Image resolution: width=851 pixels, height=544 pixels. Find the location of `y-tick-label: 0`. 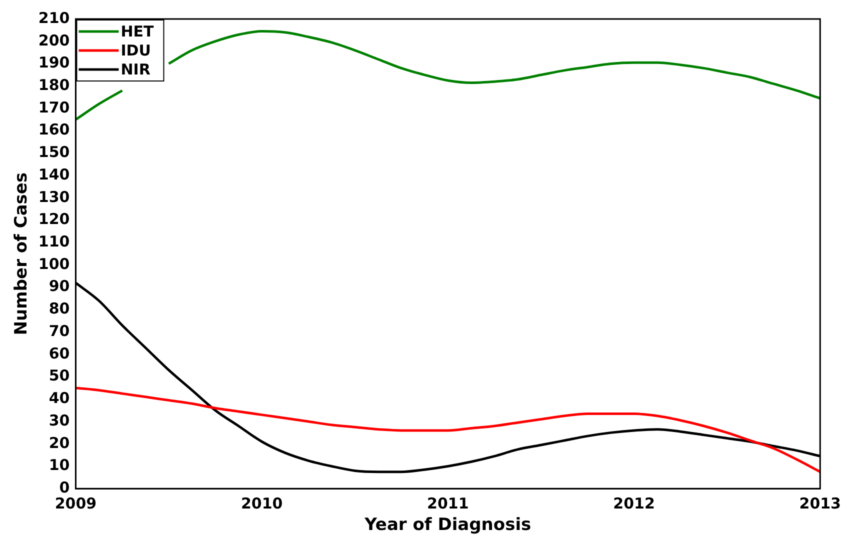

y-tick-label: 0 is located at coordinates (64, 487).